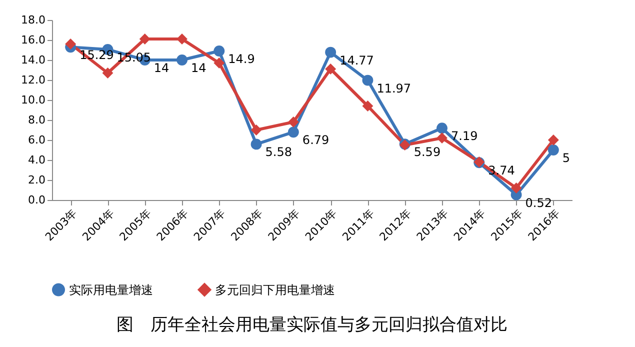 The image size is (635, 347). I want to click on data-label: 15.05, so click(134, 57).